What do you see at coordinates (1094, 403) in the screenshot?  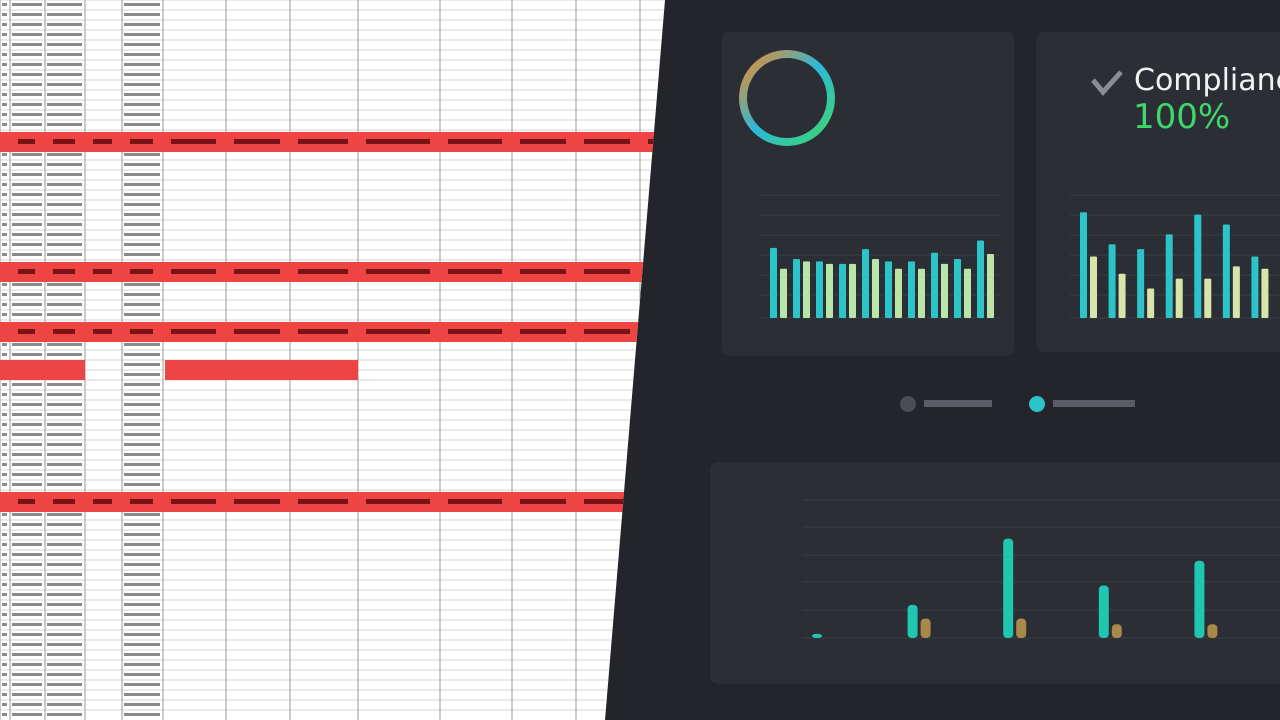 I see `legend-text-placeholder` at bounding box center [1094, 403].